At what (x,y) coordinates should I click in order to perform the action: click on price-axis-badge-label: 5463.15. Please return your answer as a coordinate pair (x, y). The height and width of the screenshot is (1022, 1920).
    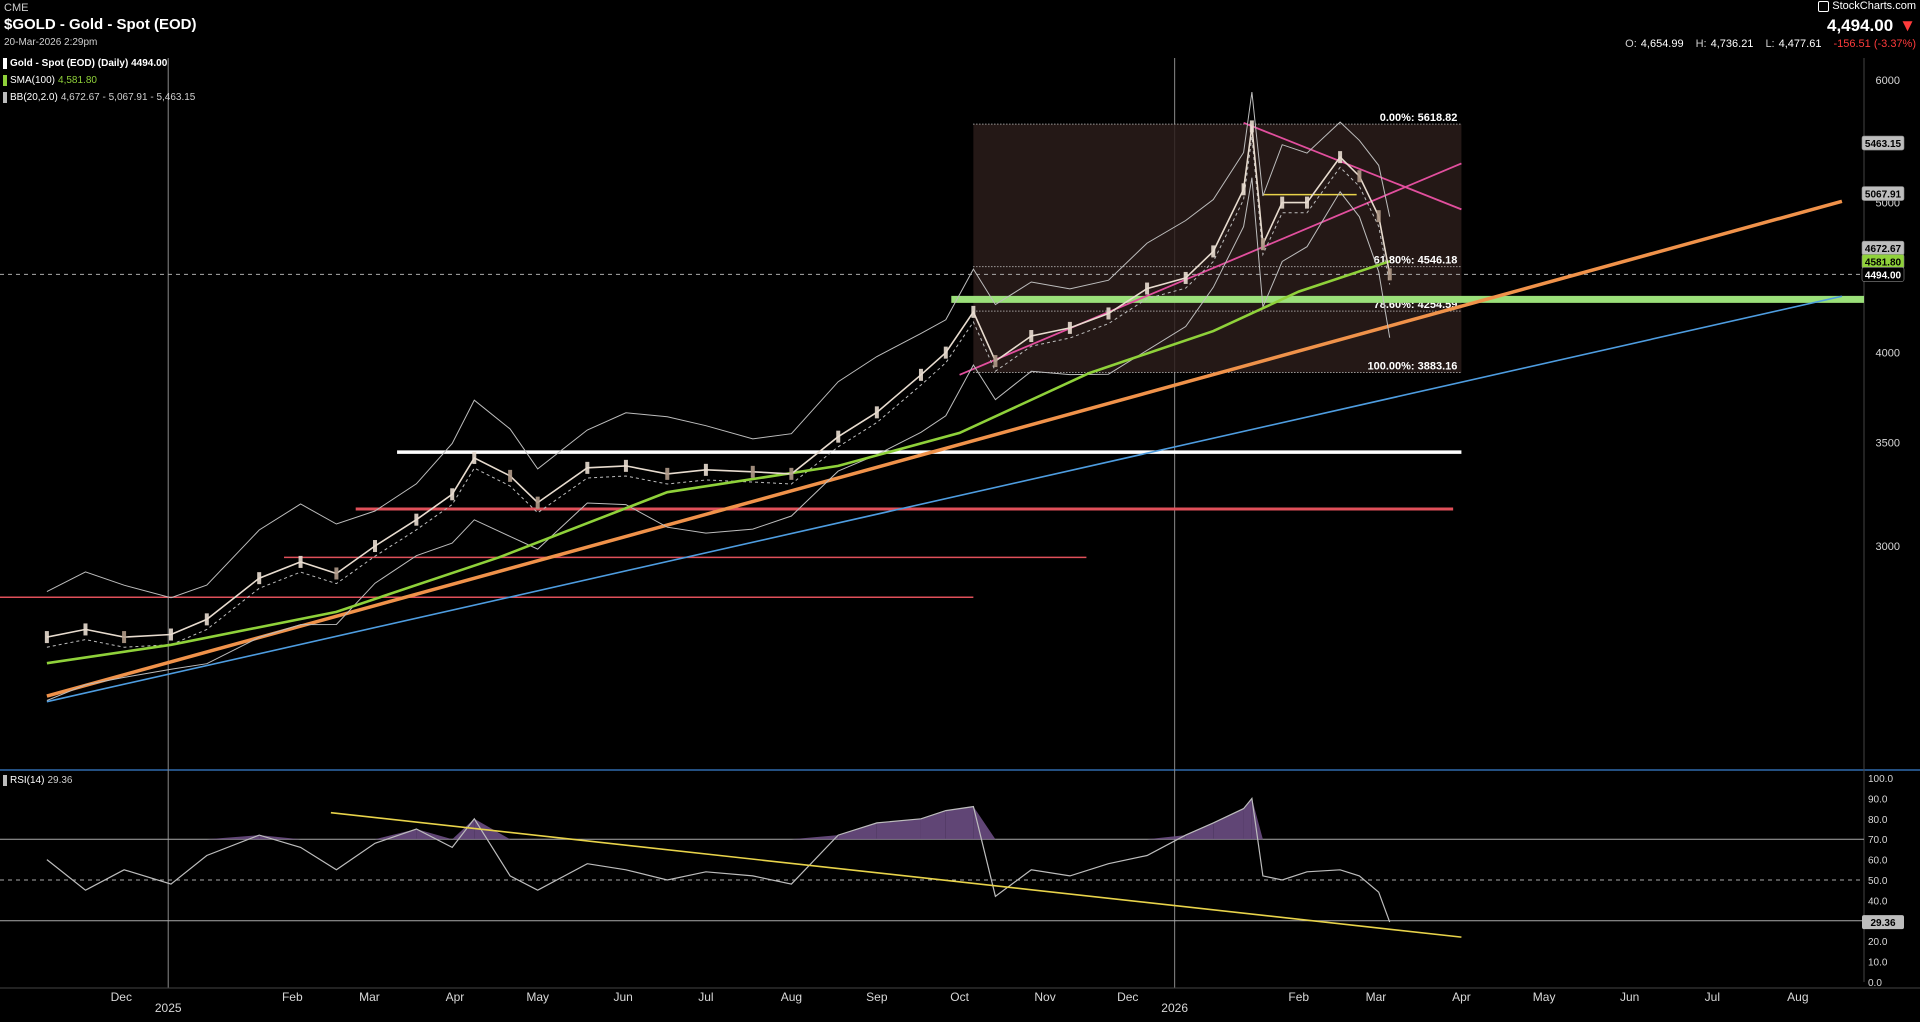
    Looking at the image, I should click on (1883, 144).